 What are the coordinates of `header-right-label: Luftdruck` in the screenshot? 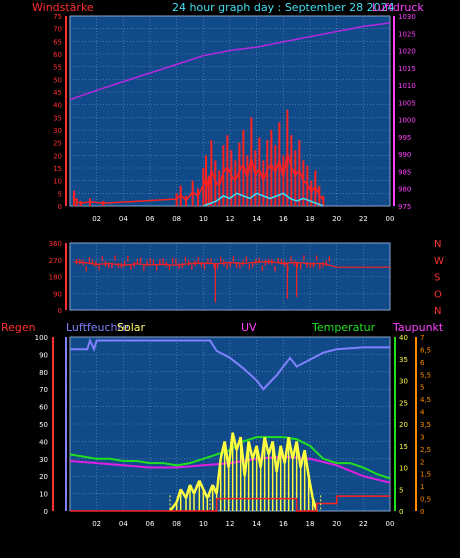 It's located at (398, 7).